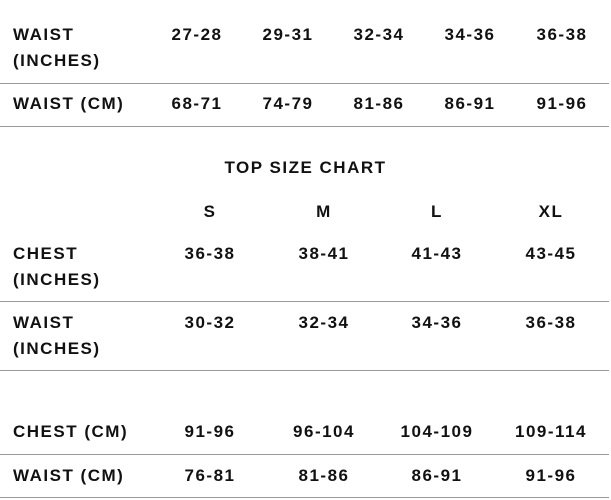  I want to click on size-value: 41-43, so click(437, 253).